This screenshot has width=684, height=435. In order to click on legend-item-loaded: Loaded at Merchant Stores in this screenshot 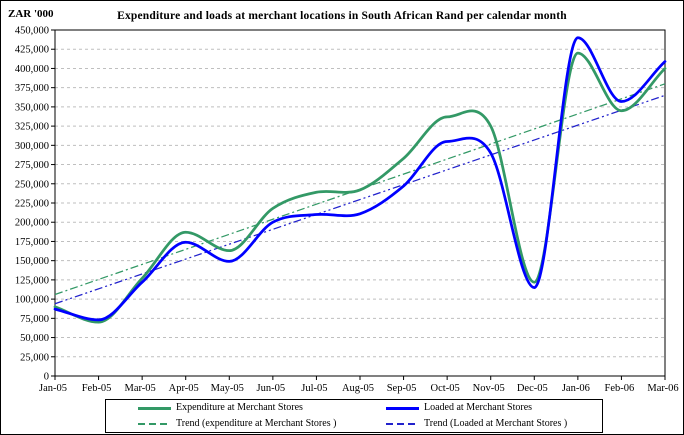, I will do `click(478, 408)`.